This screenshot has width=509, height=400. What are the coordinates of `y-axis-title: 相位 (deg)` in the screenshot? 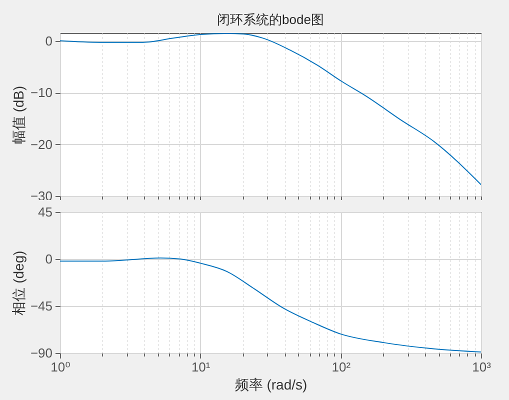 It's located at (18, 283).